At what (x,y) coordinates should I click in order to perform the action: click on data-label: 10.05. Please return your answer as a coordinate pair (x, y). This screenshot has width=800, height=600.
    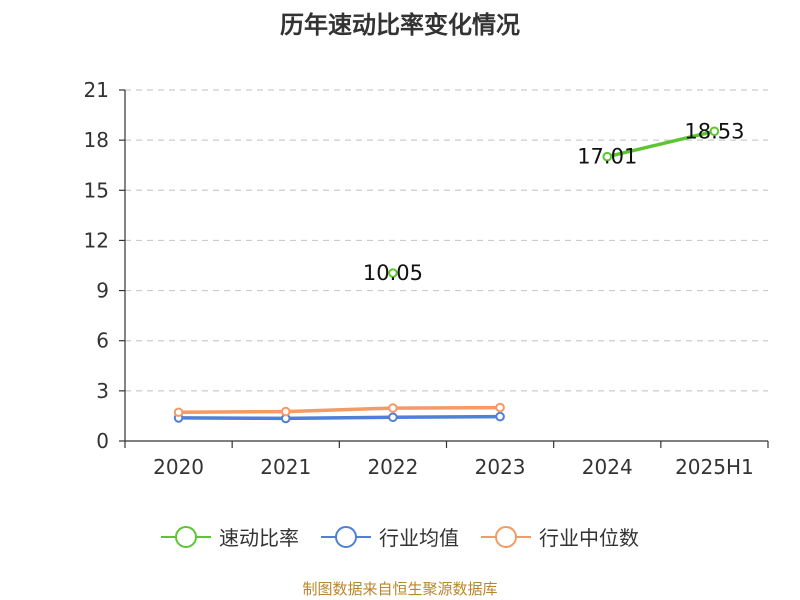
    Looking at the image, I should click on (393, 273).